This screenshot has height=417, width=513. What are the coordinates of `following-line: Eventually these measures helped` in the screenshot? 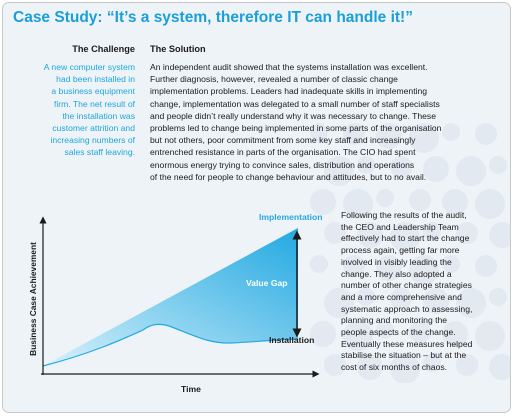 It's located at (407, 343).